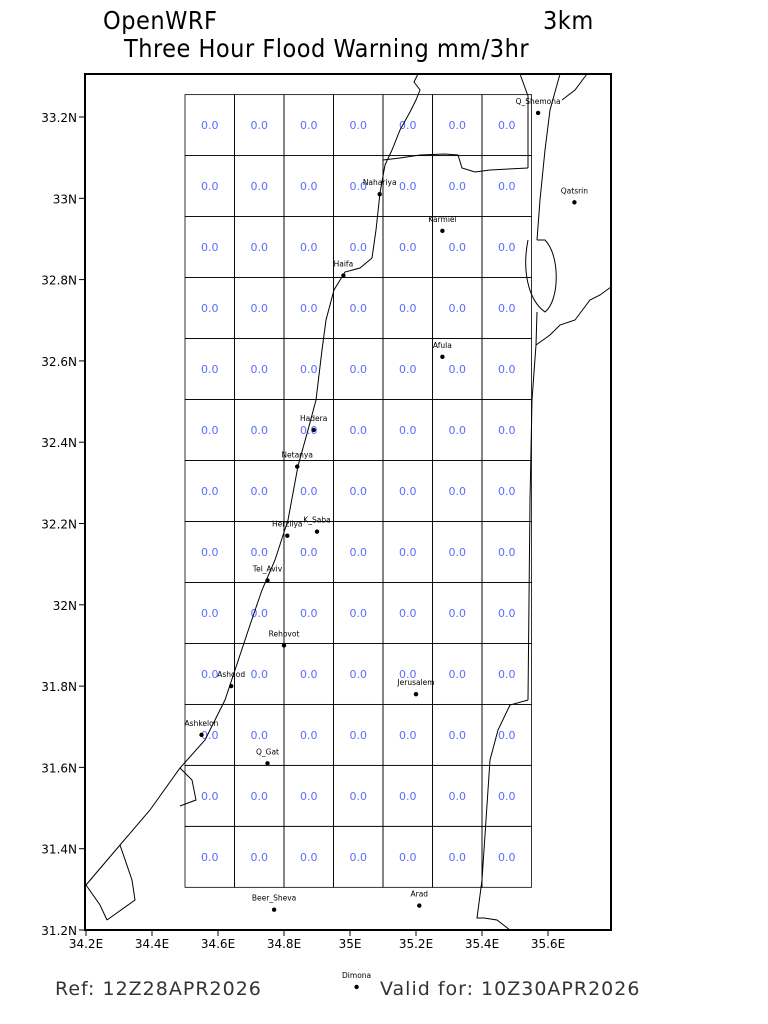  Describe the element at coordinates (284, 944) in the screenshot. I see `lon-tick-label: 34.8E` at that location.